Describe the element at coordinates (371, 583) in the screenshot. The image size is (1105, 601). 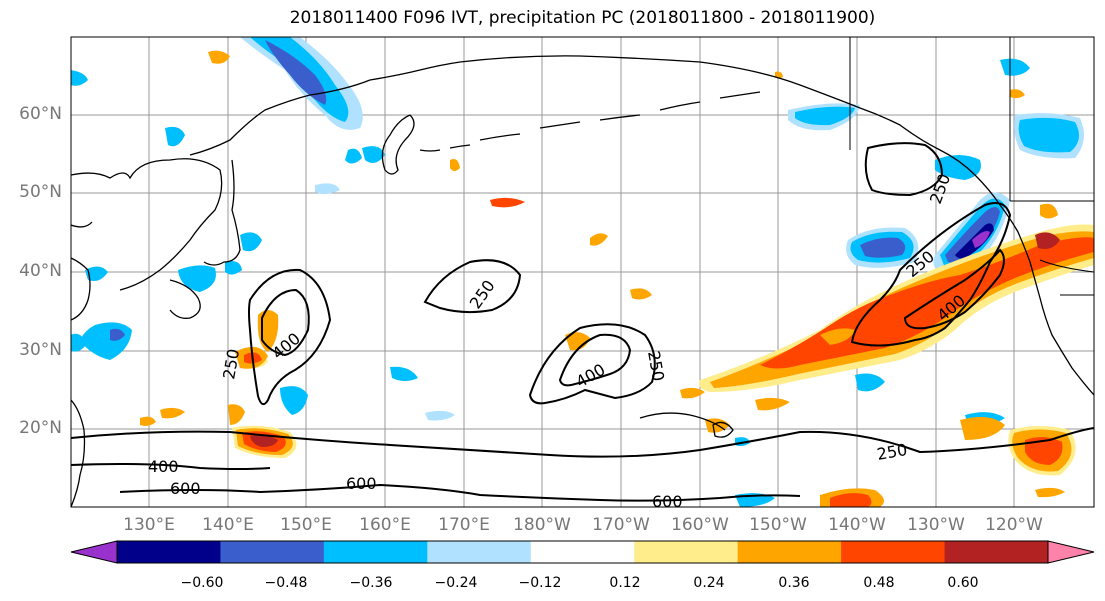
I see `colorbar-tick-2: −0.36` at that location.